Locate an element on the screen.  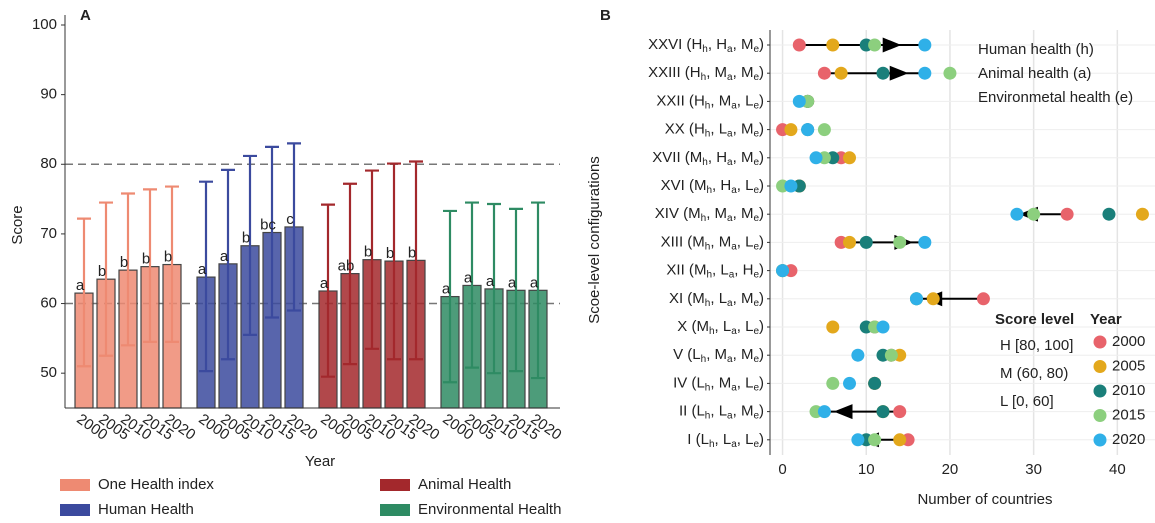
x-tick-label: 0 is located at coordinates (782, 469).